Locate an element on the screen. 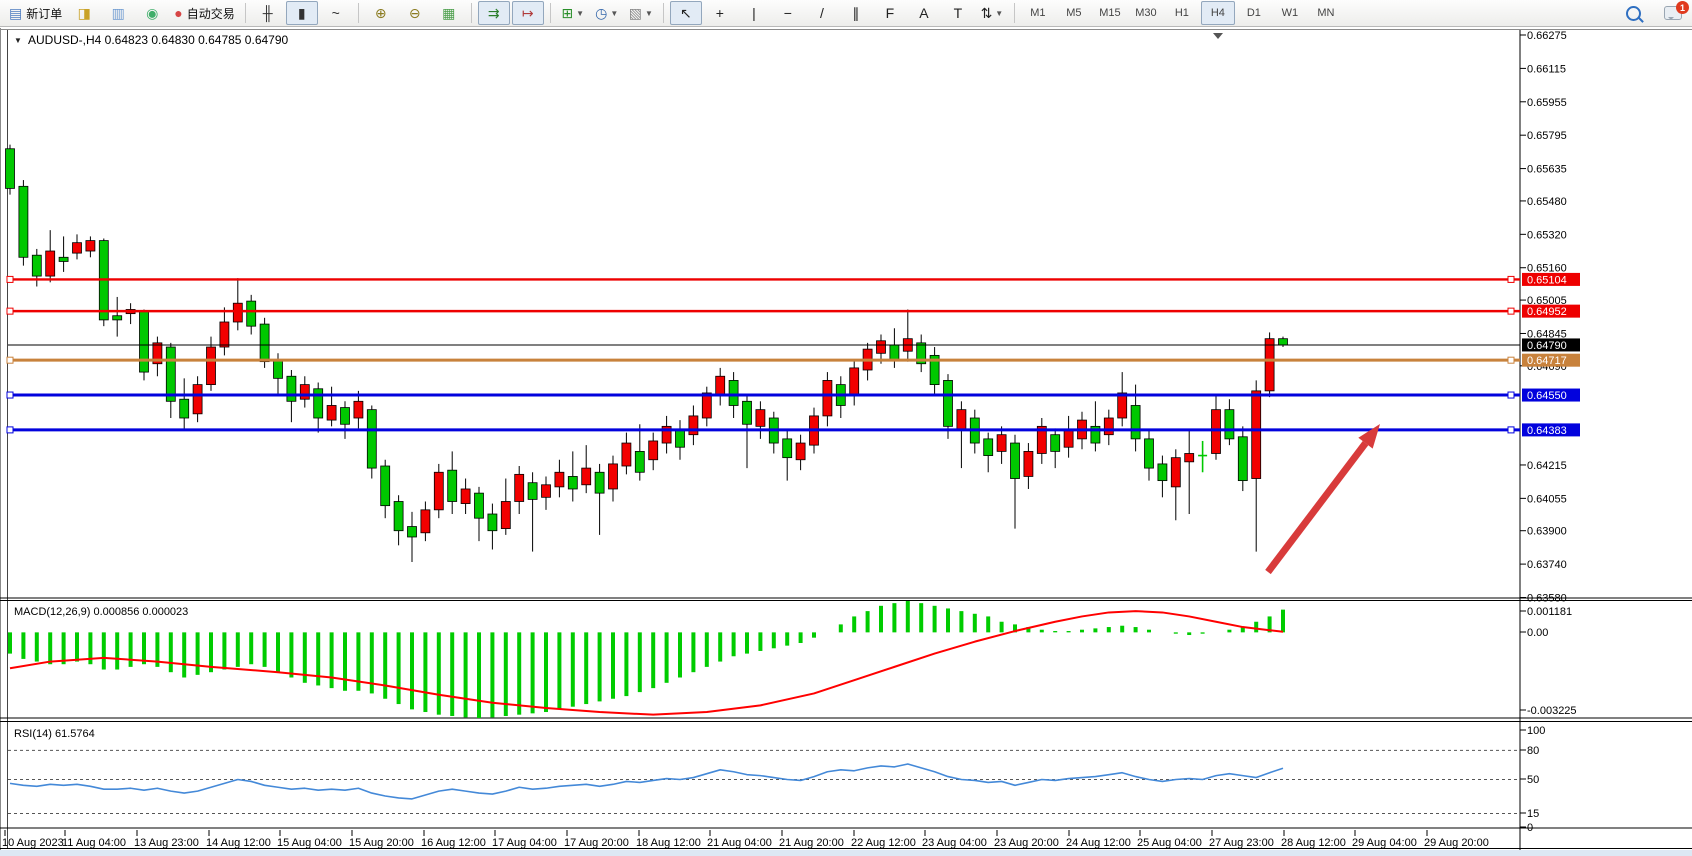  chat-icon: 1 is located at coordinates (1676, 10).